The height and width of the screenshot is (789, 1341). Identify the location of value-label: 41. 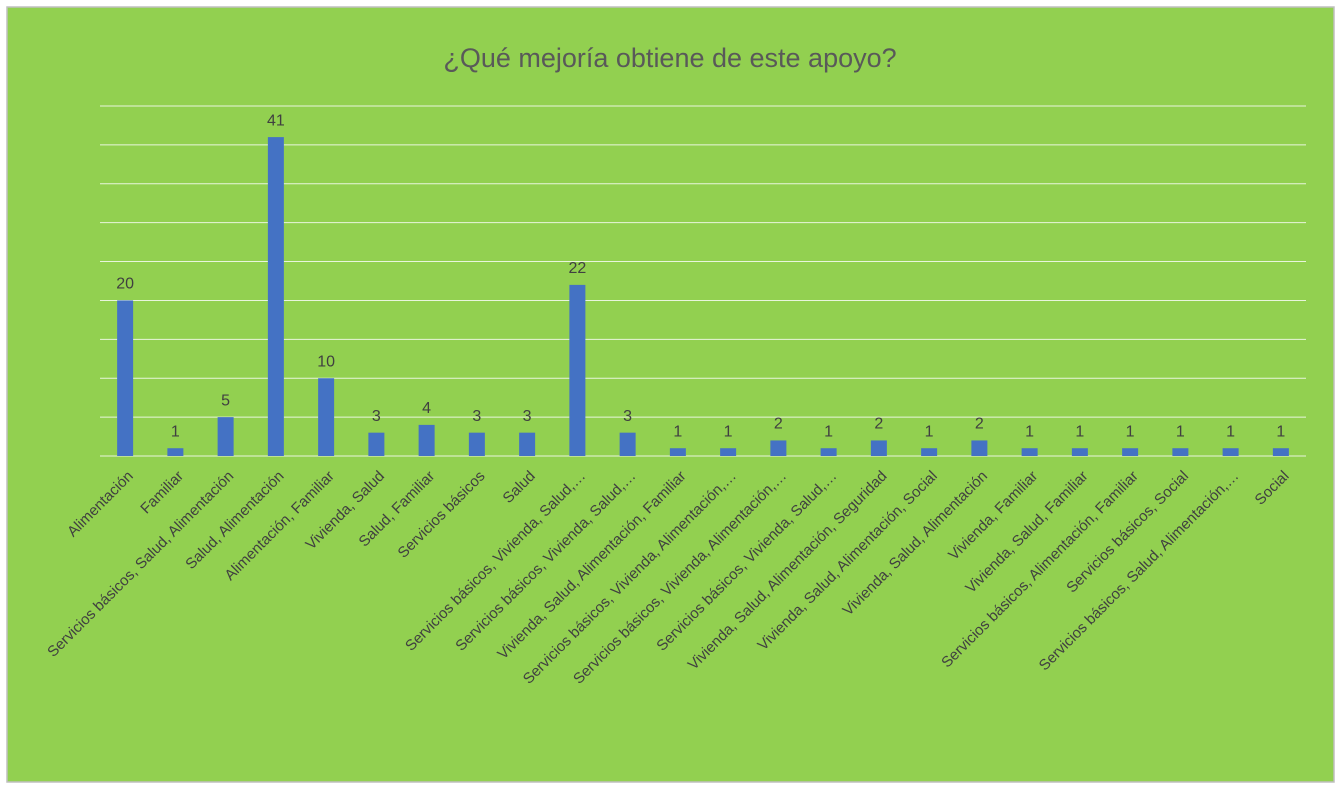
(276, 120).